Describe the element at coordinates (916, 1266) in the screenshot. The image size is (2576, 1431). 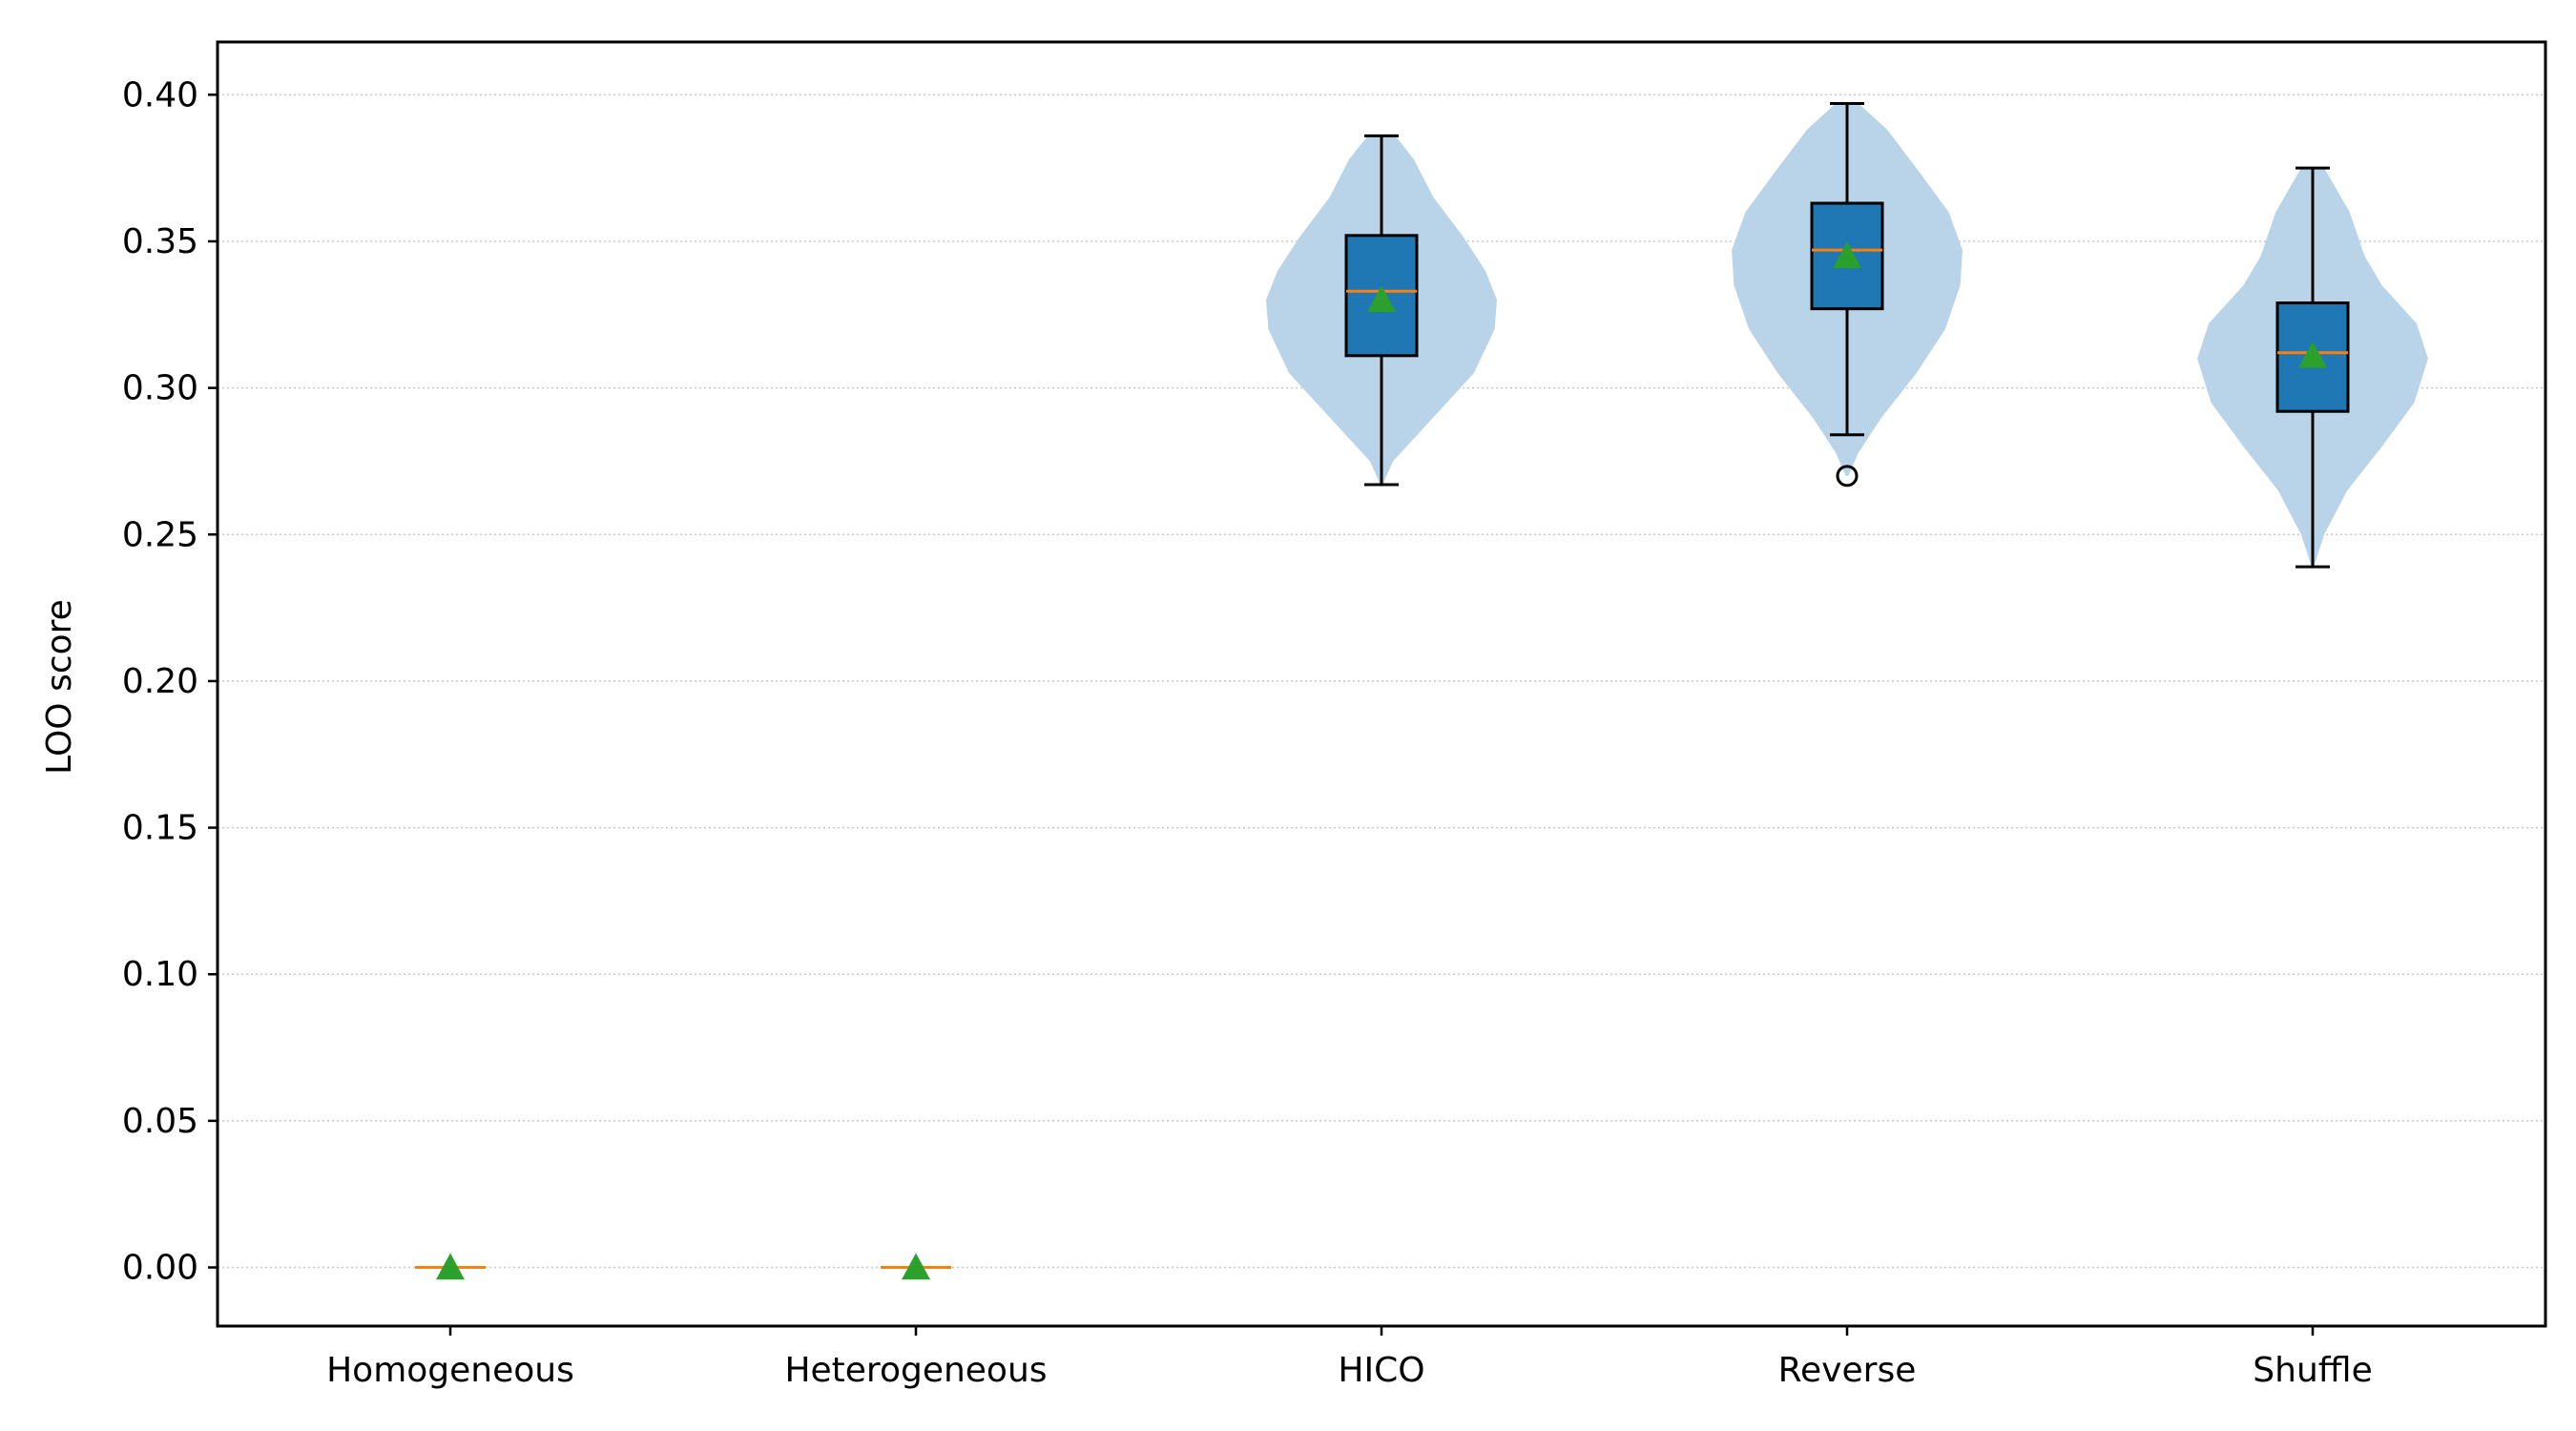
I see `mean-marker-heterogeneous` at that location.